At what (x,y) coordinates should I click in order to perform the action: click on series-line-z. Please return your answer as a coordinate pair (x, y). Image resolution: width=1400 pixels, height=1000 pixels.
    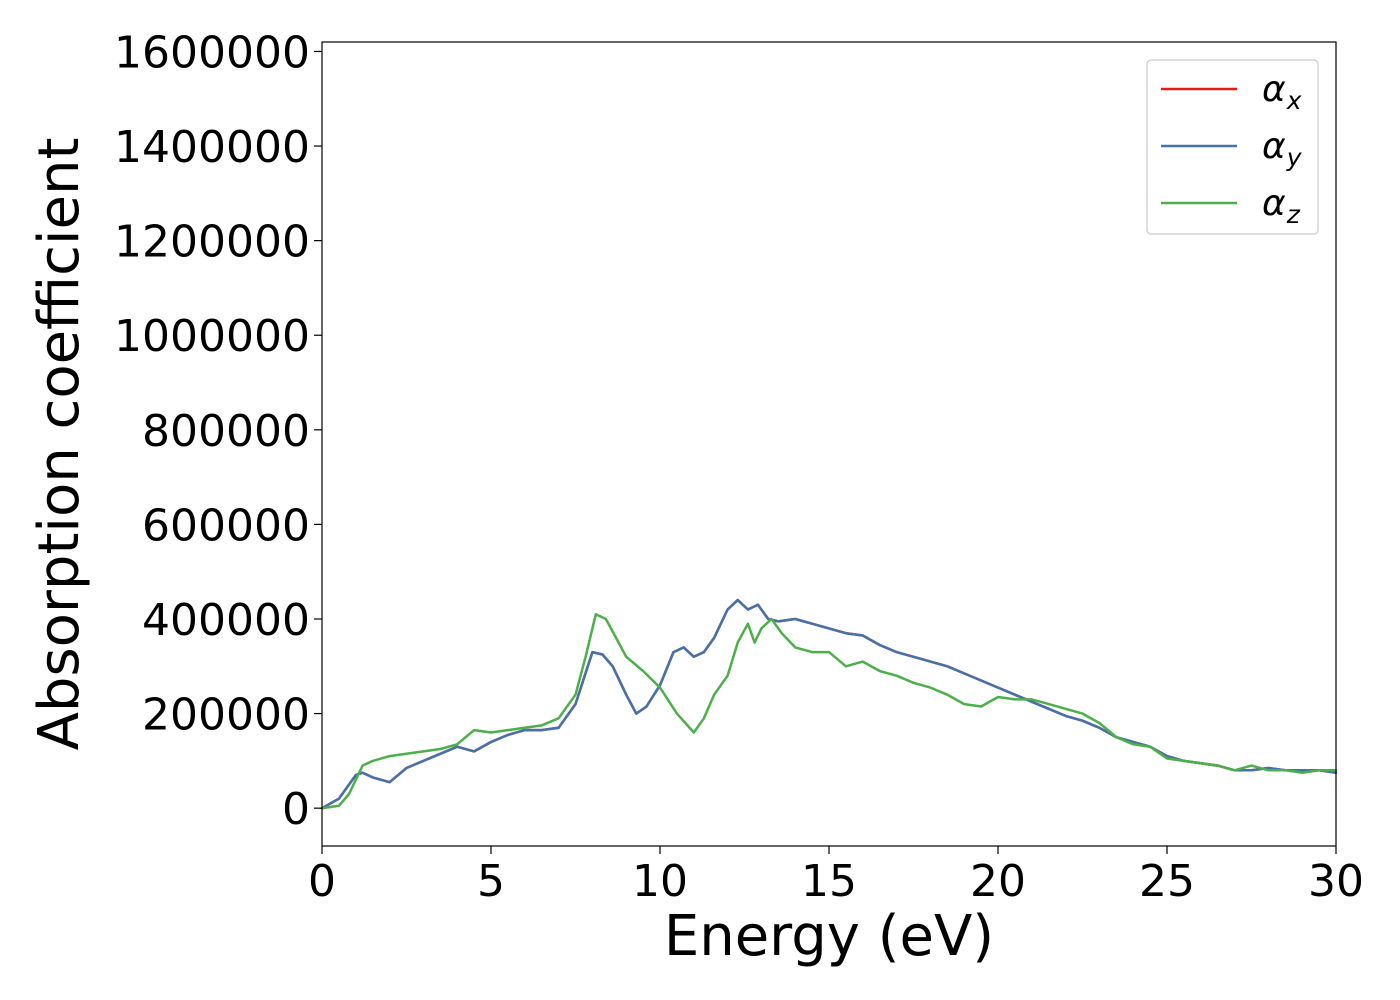
    Looking at the image, I should click on (829, 711).